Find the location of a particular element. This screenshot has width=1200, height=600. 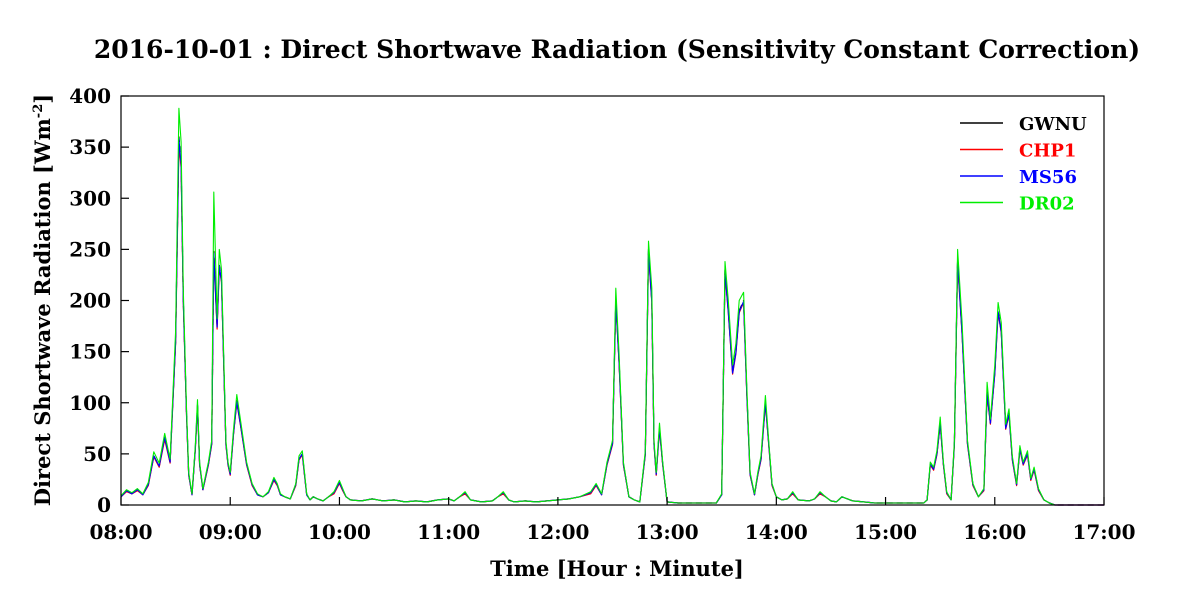

x-tick-label: 15:00 is located at coordinates (885, 532).